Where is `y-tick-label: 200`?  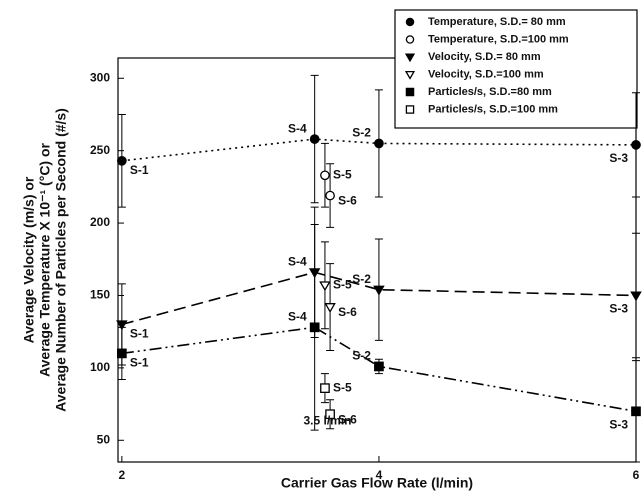
y-tick-label: 200 is located at coordinates (100, 222).